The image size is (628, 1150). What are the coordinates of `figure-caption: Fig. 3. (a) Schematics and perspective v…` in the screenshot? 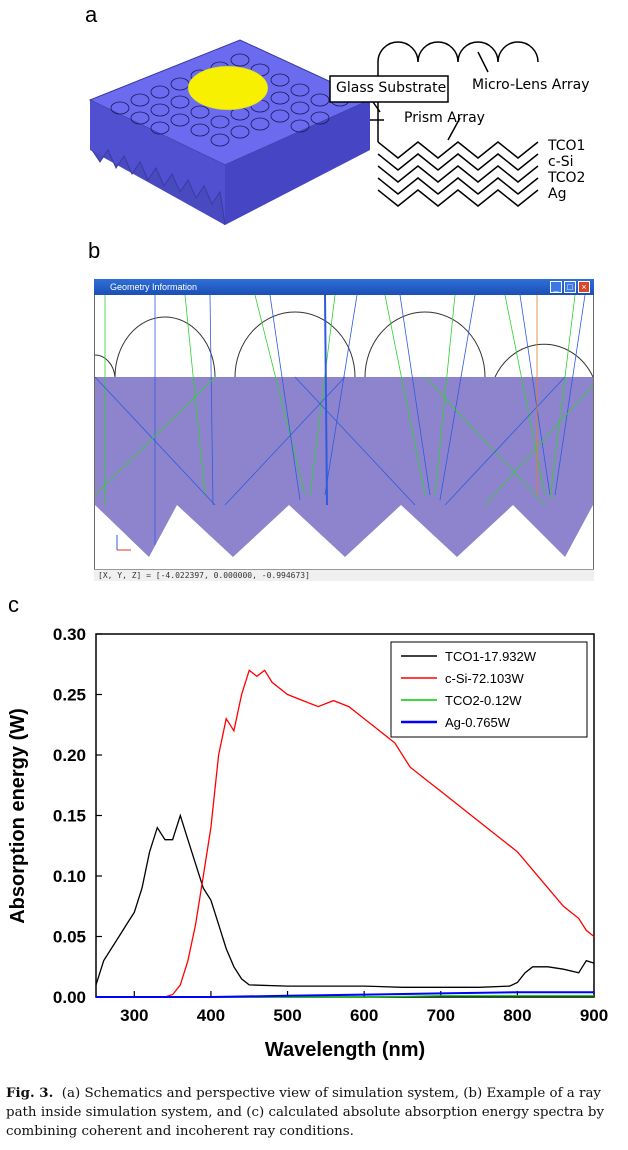 It's located at (314, 1112).